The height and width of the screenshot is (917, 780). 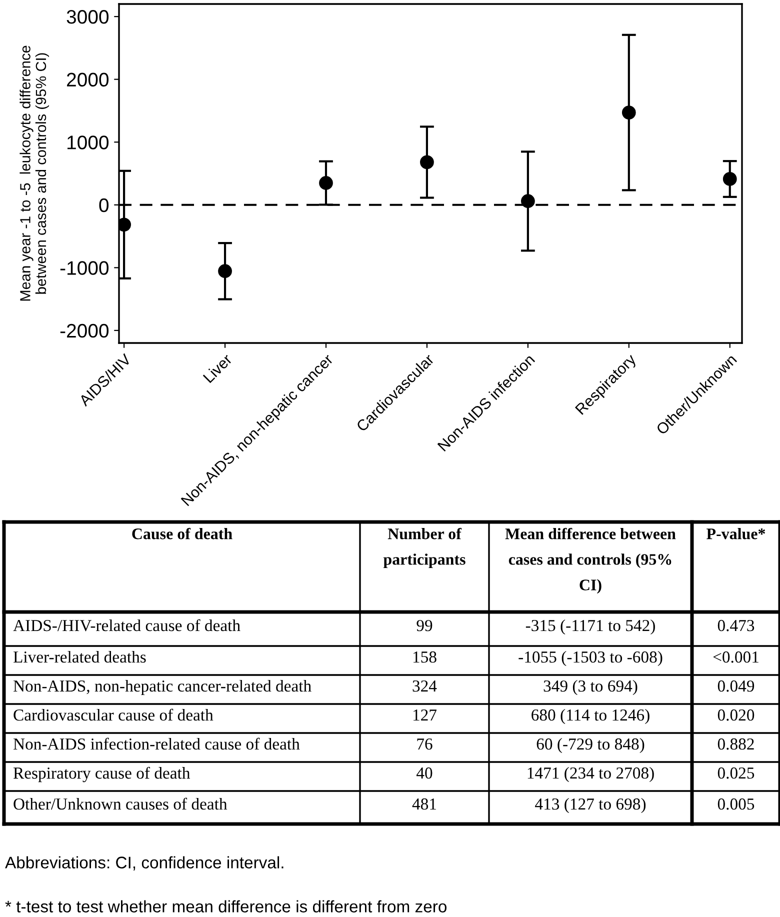 I want to click on text: 0.882, so click(x=736, y=744).